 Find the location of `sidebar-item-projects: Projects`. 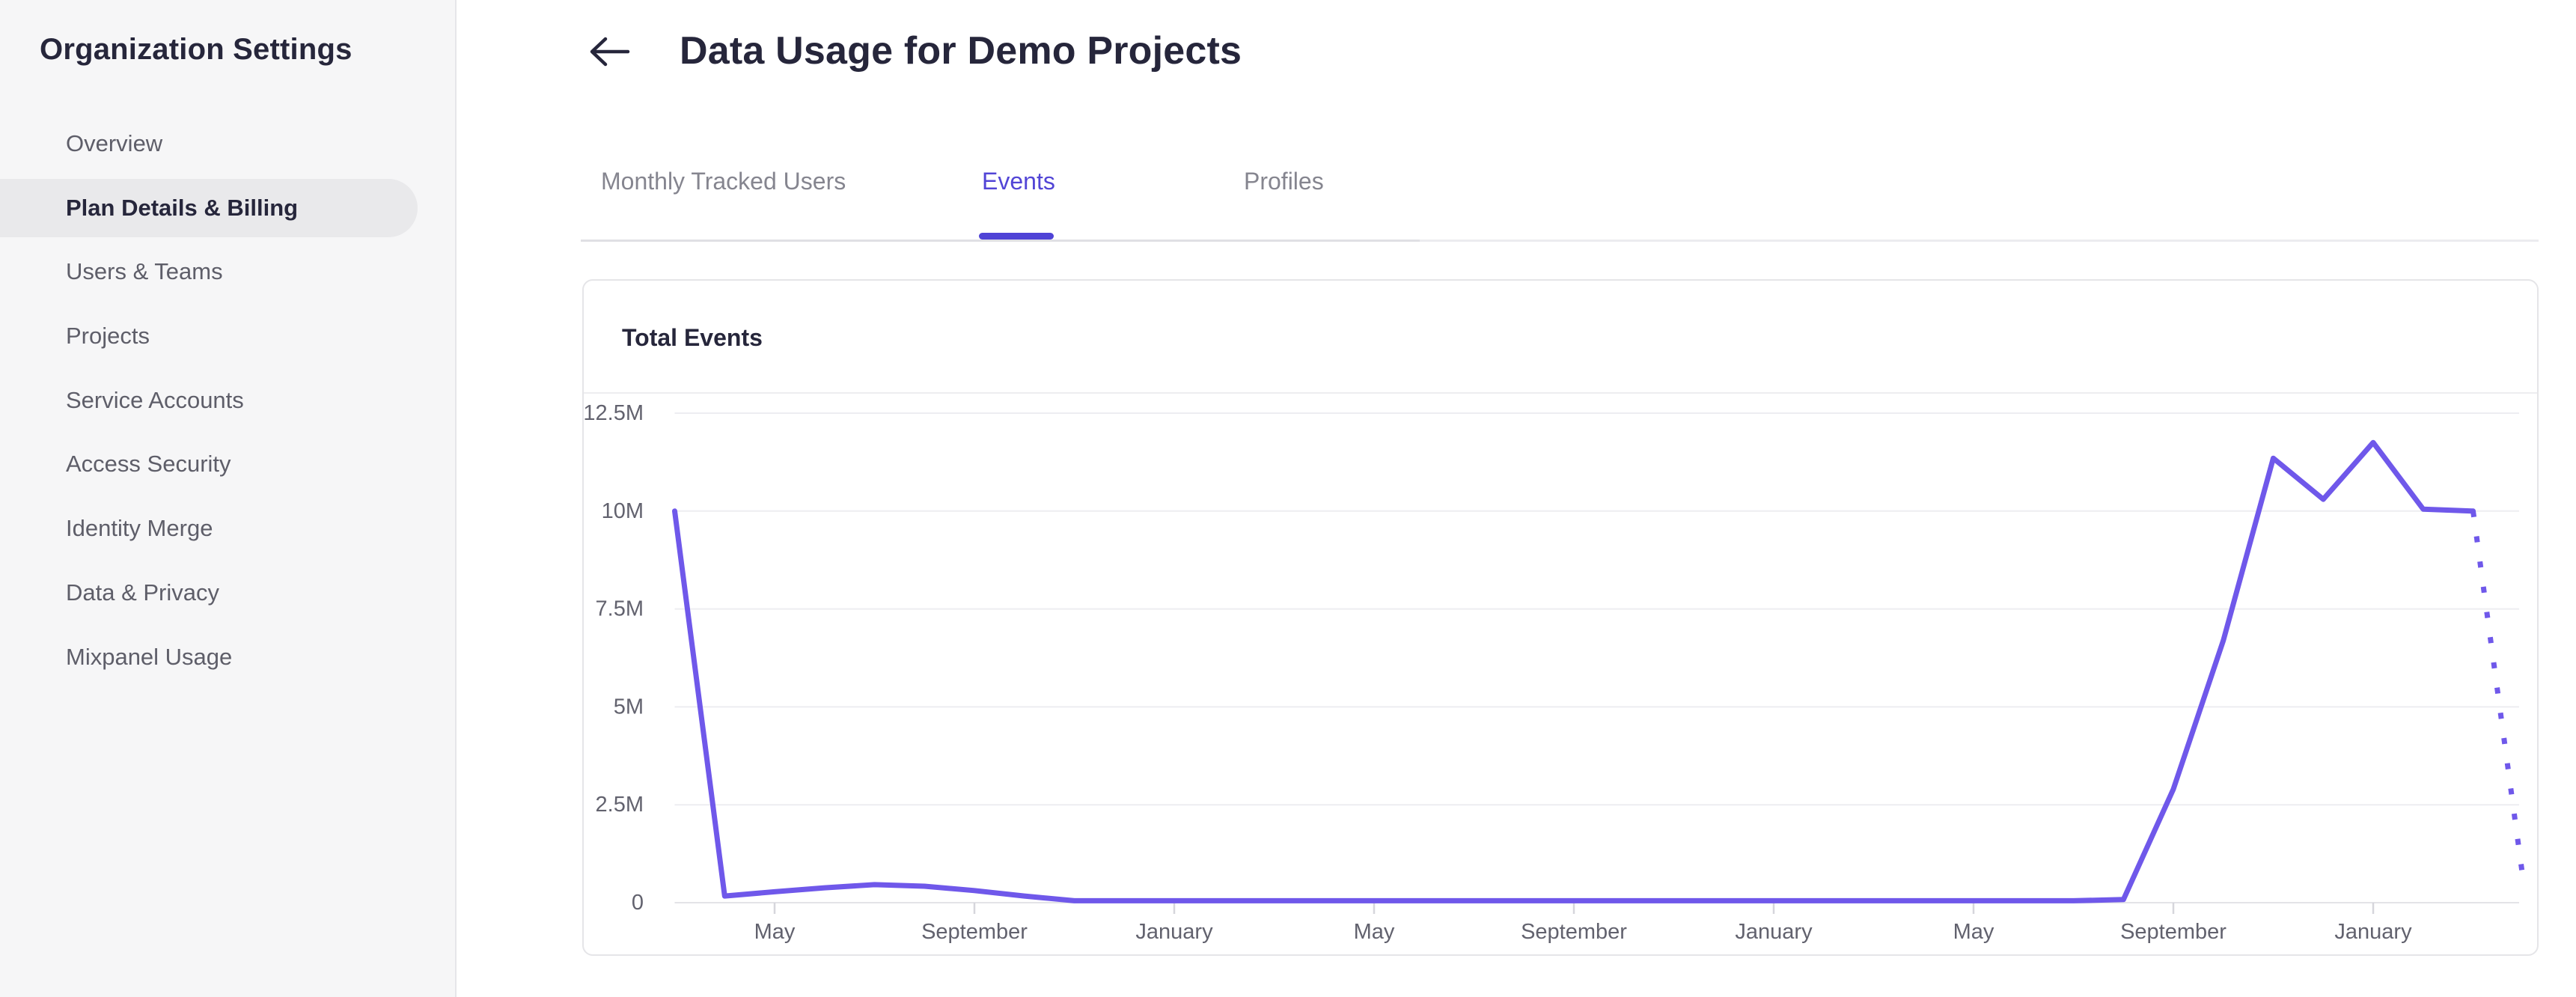

sidebar-item-projects: Projects is located at coordinates (108, 336).